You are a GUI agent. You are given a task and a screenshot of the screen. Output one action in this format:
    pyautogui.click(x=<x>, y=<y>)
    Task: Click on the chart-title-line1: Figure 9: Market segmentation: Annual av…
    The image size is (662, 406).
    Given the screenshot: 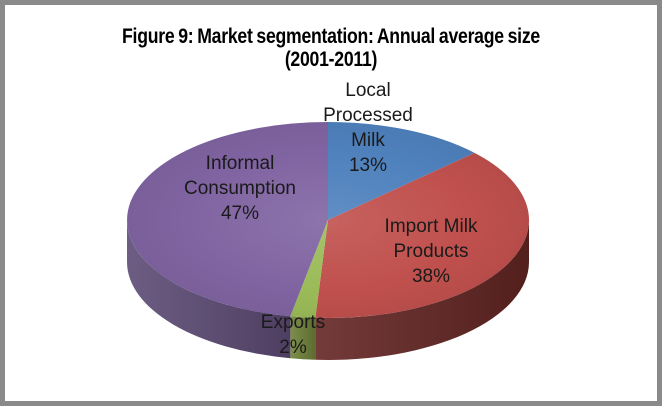 What is the action you would take?
    pyautogui.click(x=331, y=36)
    